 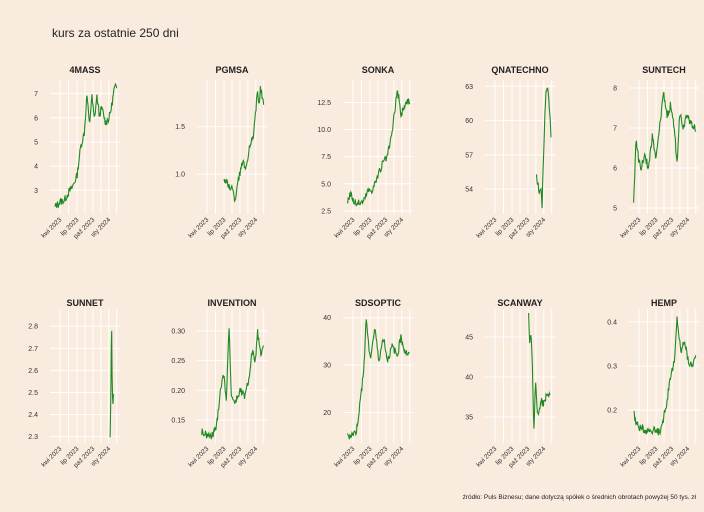 I want to click on y-tick-label: 2.8, so click(x=33, y=327).